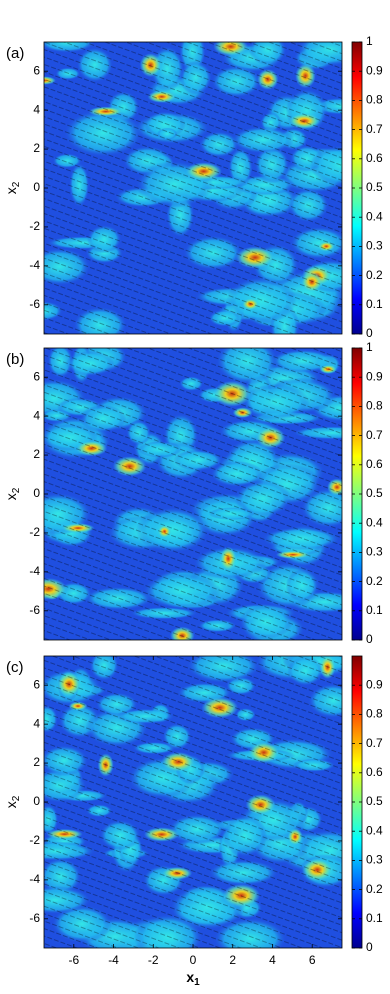  Describe the element at coordinates (272, 960) in the screenshot. I see `x-tick-label: 4` at that location.